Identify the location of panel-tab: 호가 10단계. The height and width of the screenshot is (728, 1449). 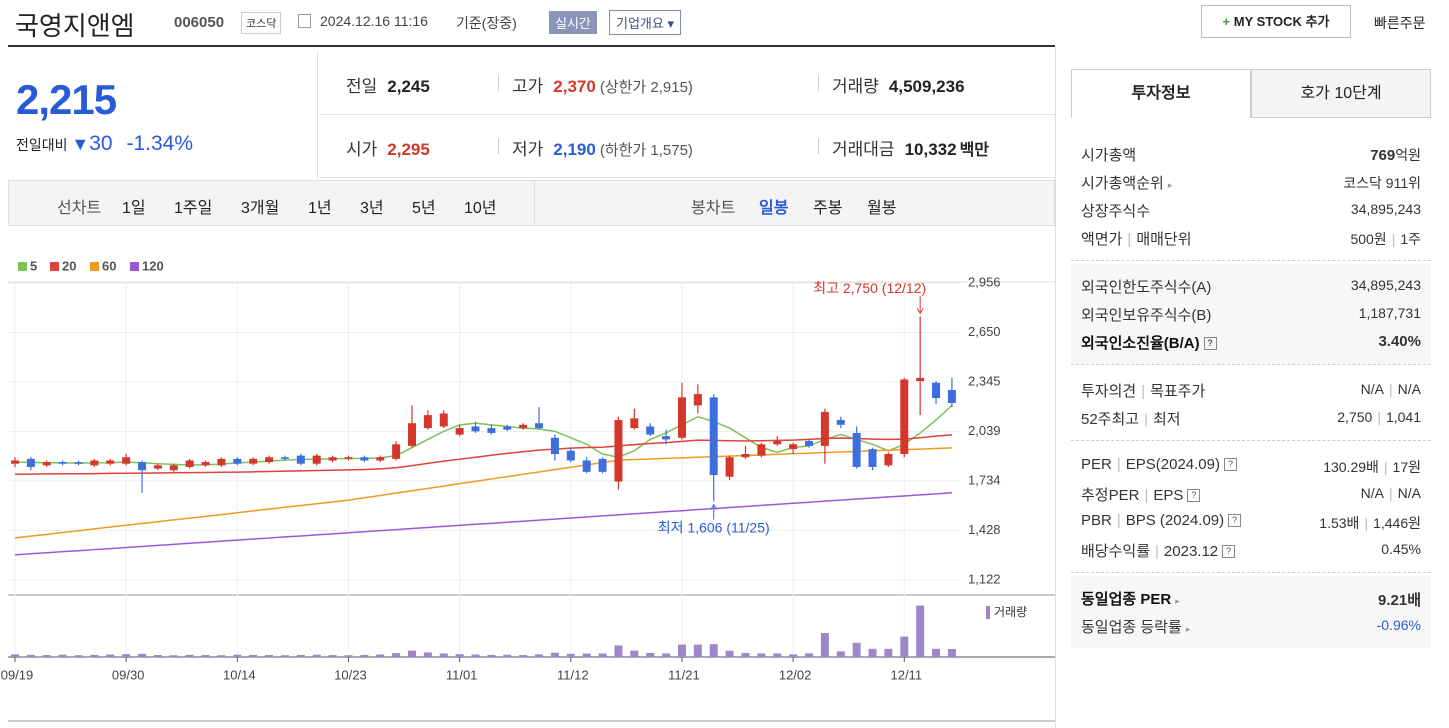
(1341, 93).